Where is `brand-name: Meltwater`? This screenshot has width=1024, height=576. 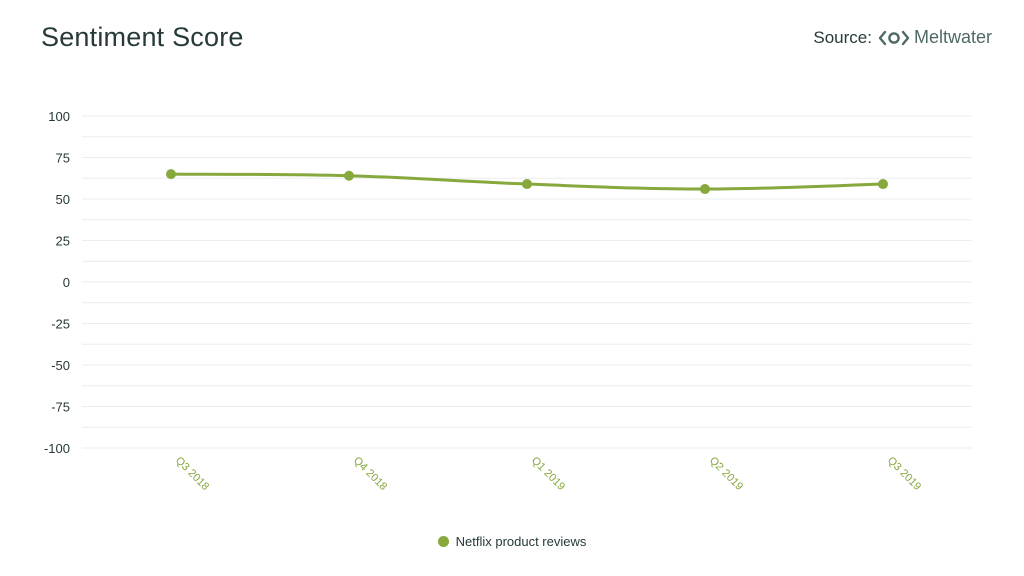 brand-name: Meltwater is located at coordinates (952, 37).